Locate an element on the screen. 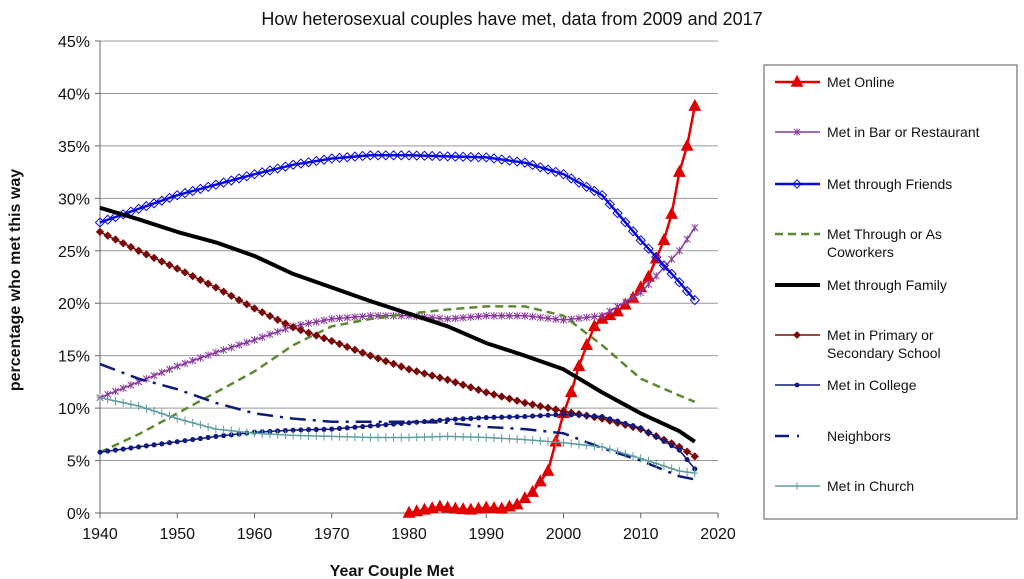 This screenshot has width=1024, height=579. x-tick-label: 1970 is located at coordinates (332, 534).